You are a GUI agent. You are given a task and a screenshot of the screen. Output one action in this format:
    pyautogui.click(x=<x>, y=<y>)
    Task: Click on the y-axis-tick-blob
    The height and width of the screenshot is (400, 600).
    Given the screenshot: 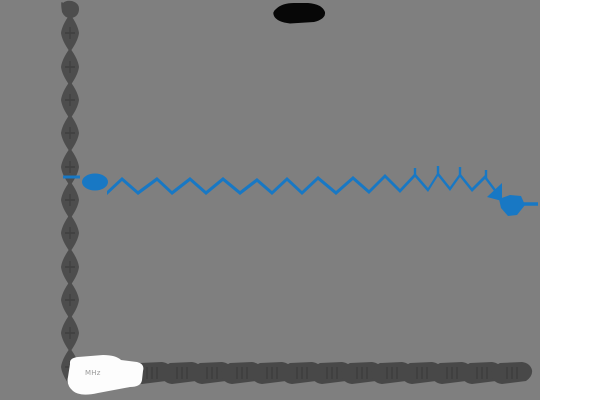 What is the action you would take?
    pyautogui.click(x=70, y=9)
    